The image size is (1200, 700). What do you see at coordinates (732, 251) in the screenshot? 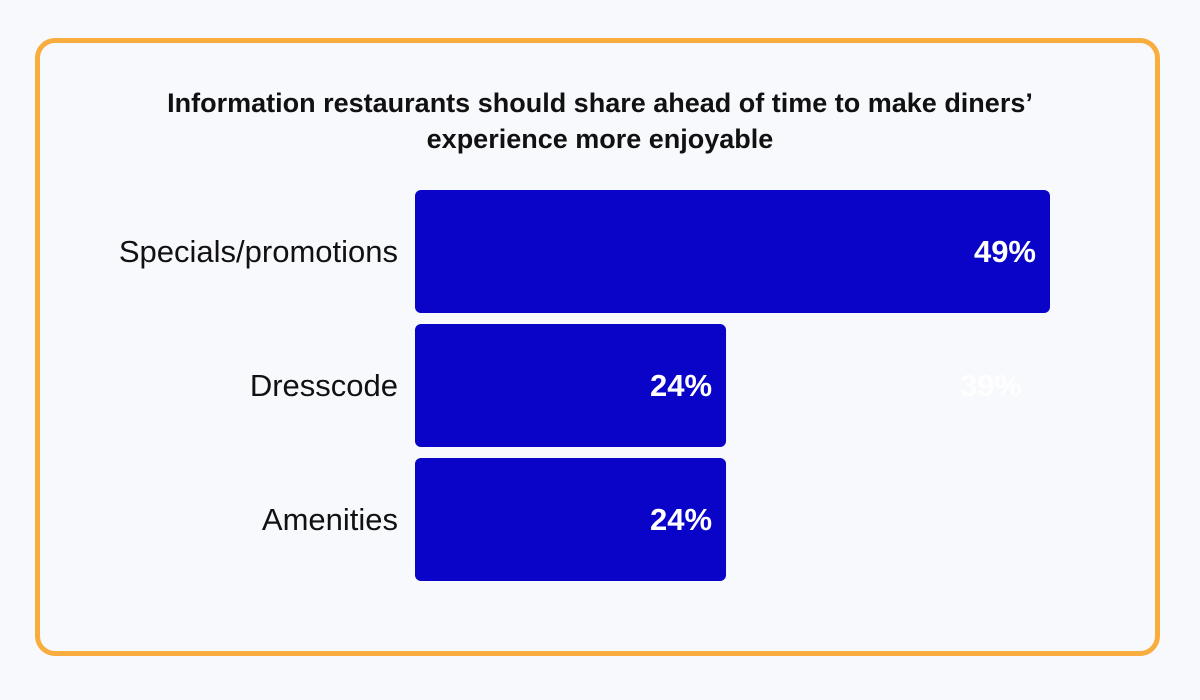
I see `bar-specials-promotions` at bounding box center [732, 251].